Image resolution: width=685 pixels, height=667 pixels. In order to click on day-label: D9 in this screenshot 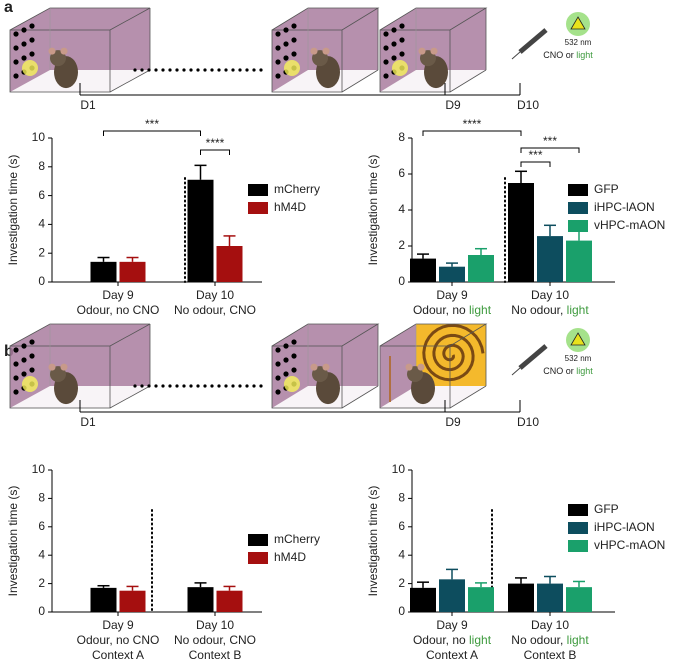, I will do `click(453, 105)`.